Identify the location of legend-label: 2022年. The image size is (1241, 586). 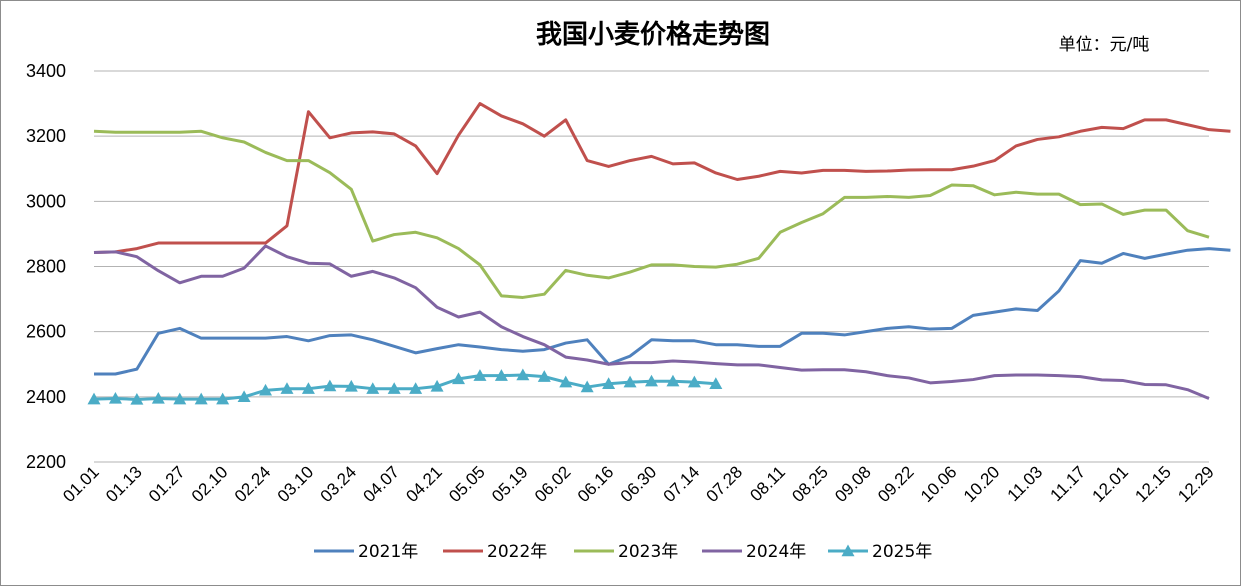
(517, 552).